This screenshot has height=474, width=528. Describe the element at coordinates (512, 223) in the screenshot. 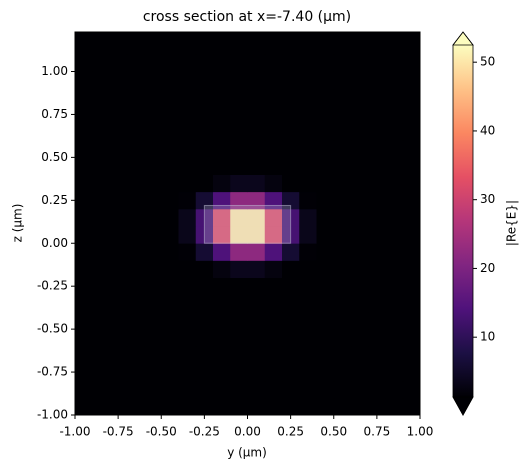

I see `colorbar-label: |Re{E}|` at that location.